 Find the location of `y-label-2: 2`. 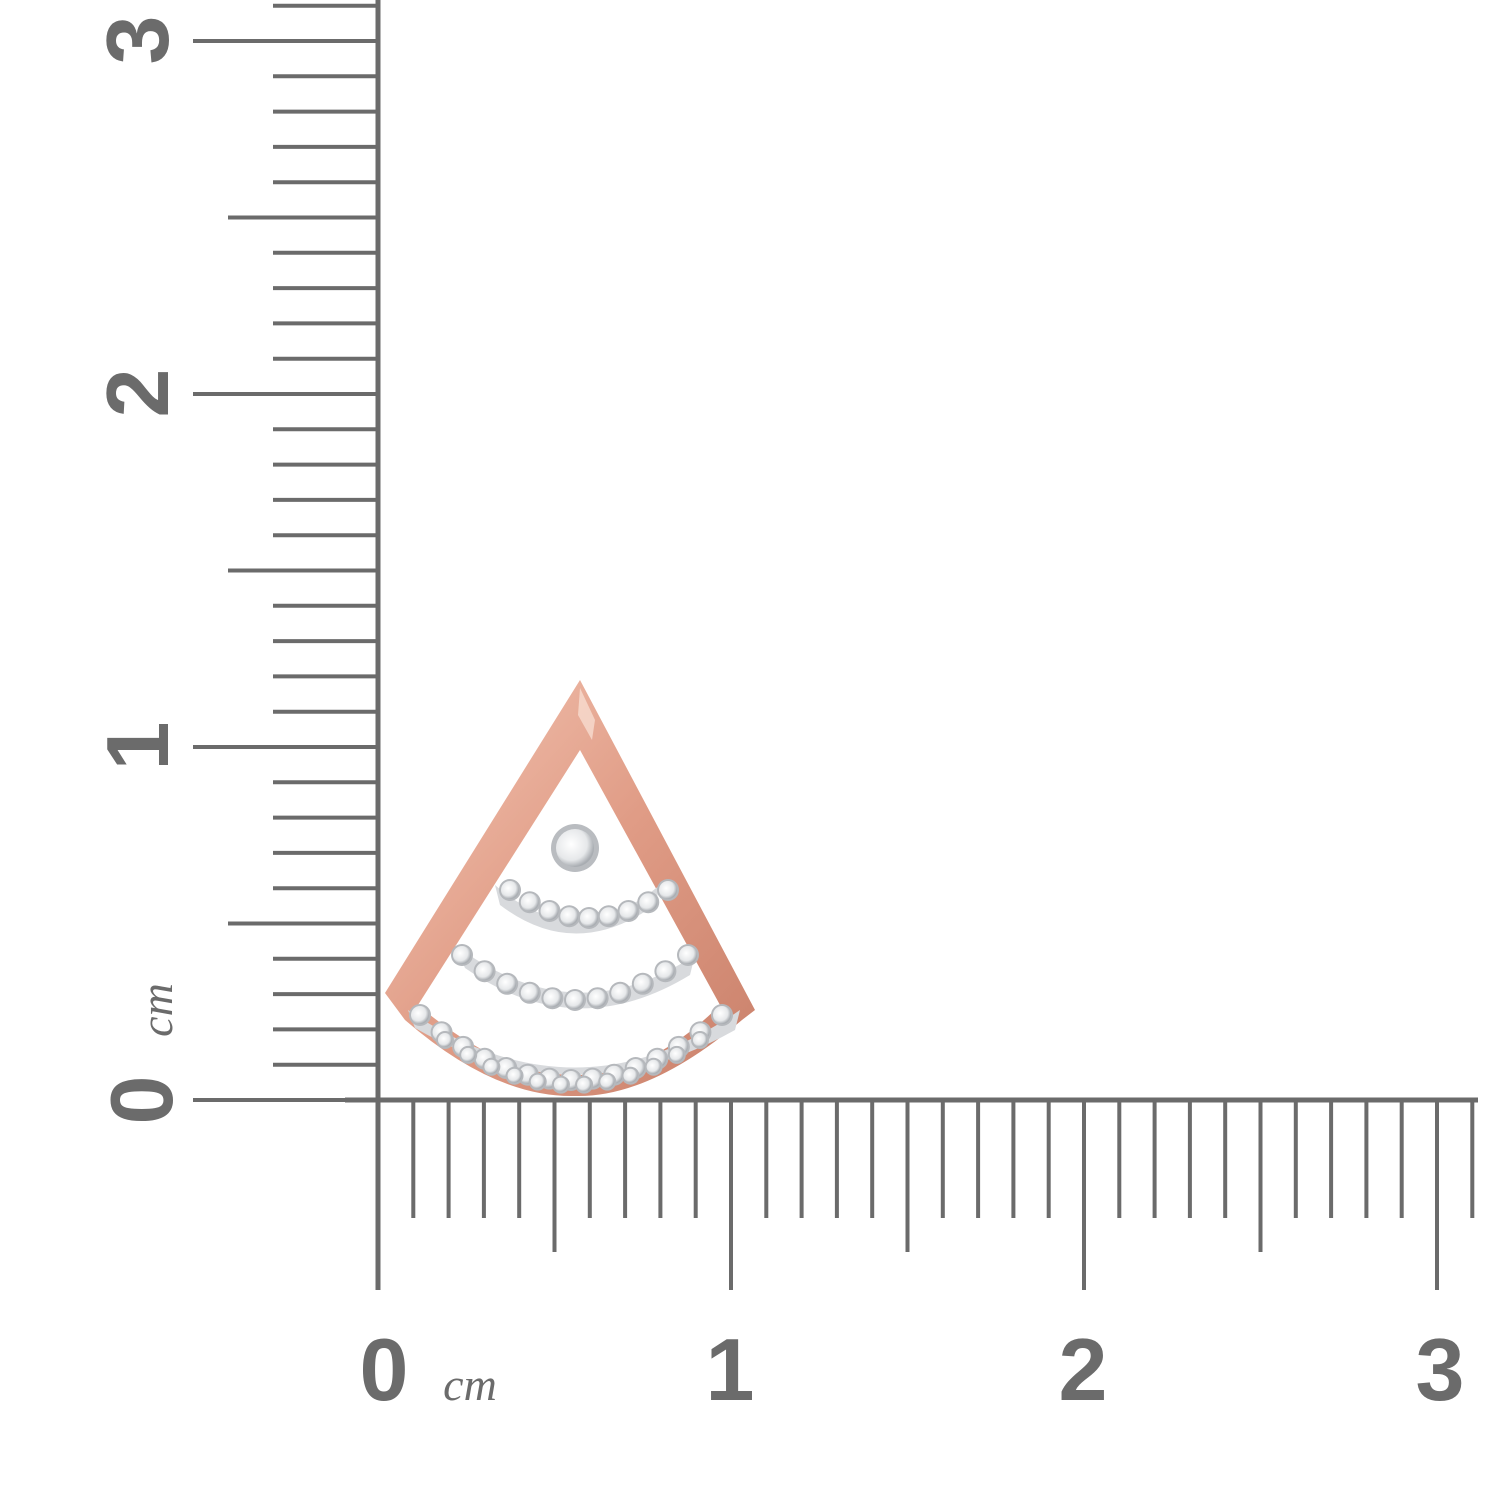

y-label-2: 2 is located at coordinates (137, 393).